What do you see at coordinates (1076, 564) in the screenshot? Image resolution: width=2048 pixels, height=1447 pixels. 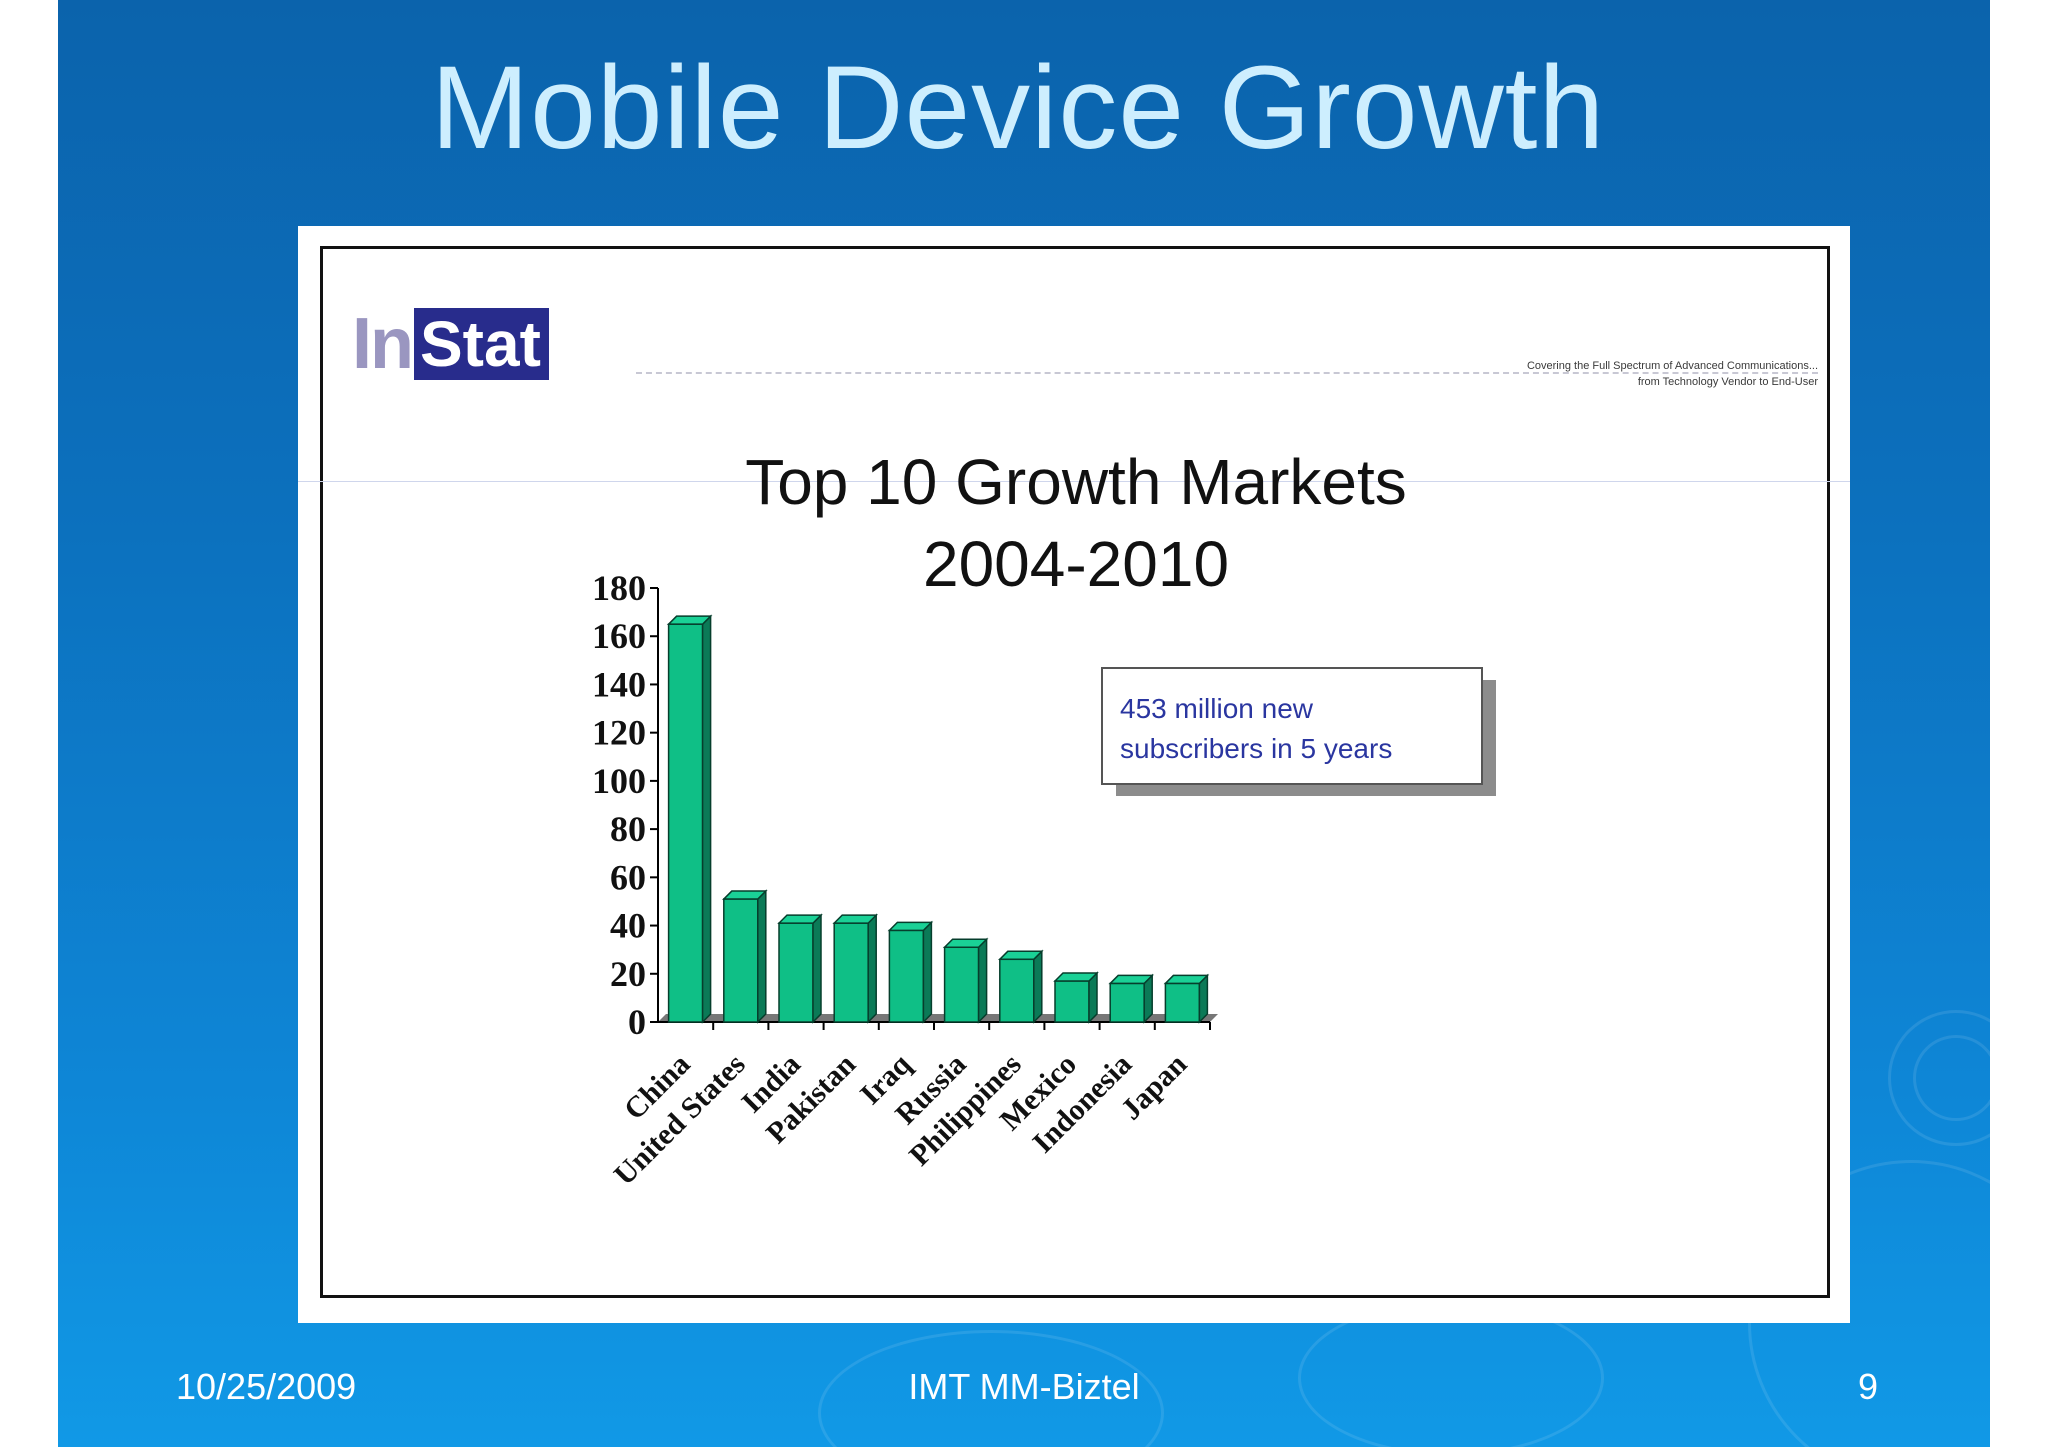 I see `chart-subtitle: 2004-2010` at bounding box center [1076, 564].